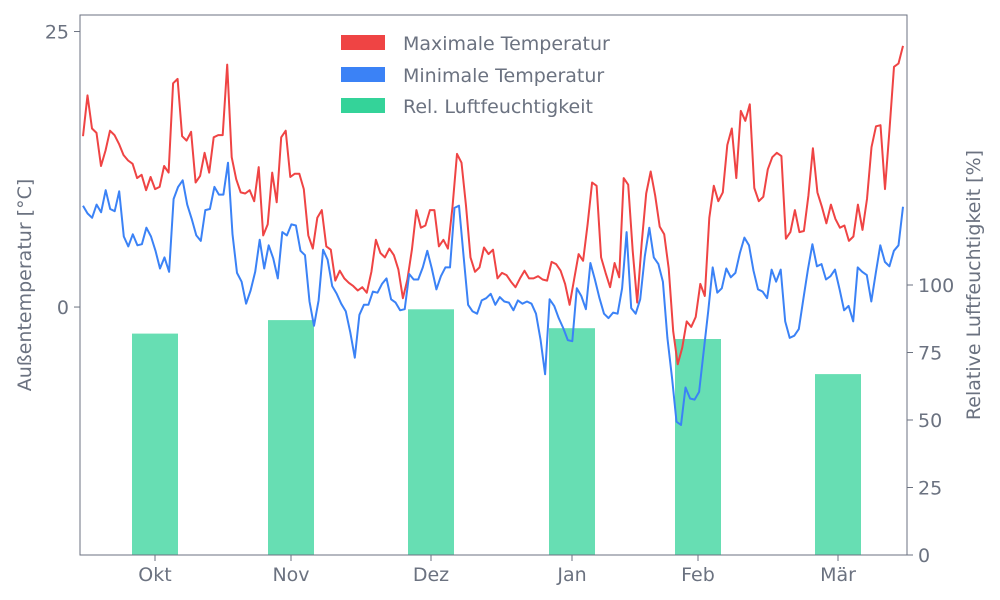 The width and height of the screenshot is (1000, 600). Describe the element at coordinates (936, 286) in the screenshot. I see `right-tick-label: 100` at that location.